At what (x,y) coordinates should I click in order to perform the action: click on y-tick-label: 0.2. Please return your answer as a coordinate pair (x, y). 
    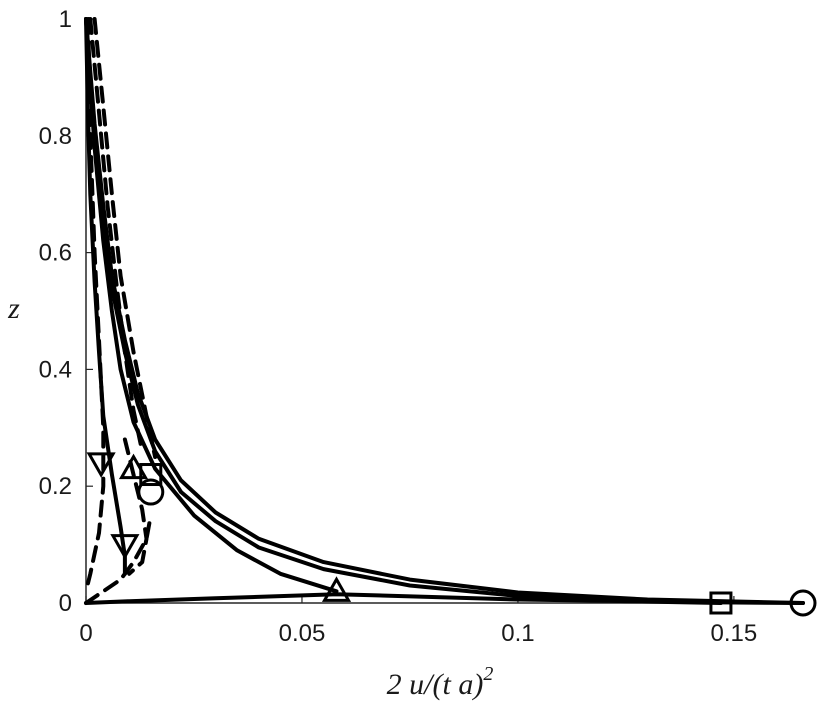
    Looking at the image, I should click on (55, 486).